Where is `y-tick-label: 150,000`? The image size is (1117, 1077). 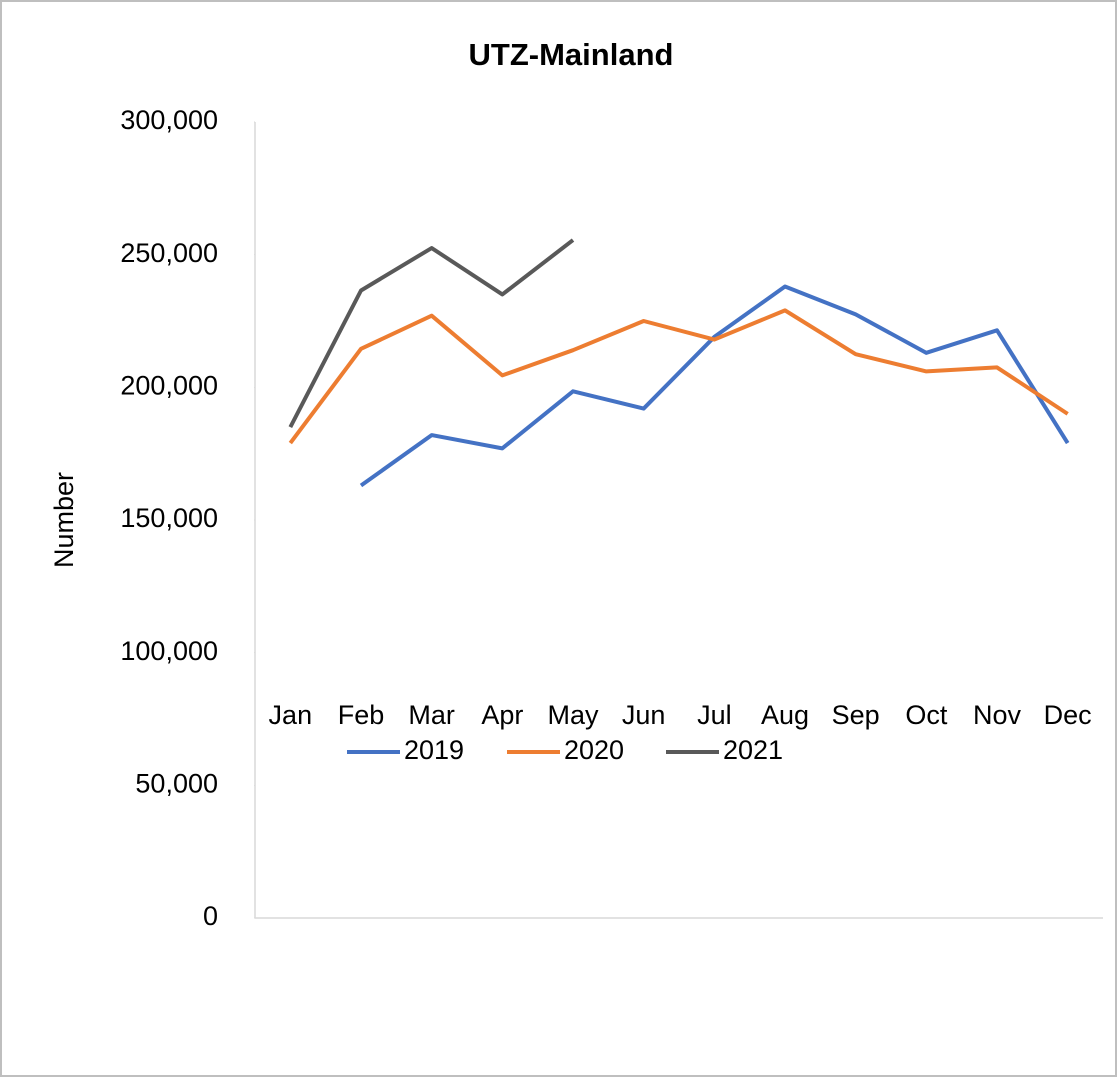
y-tick-label: 150,000 is located at coordinates (169, 518).